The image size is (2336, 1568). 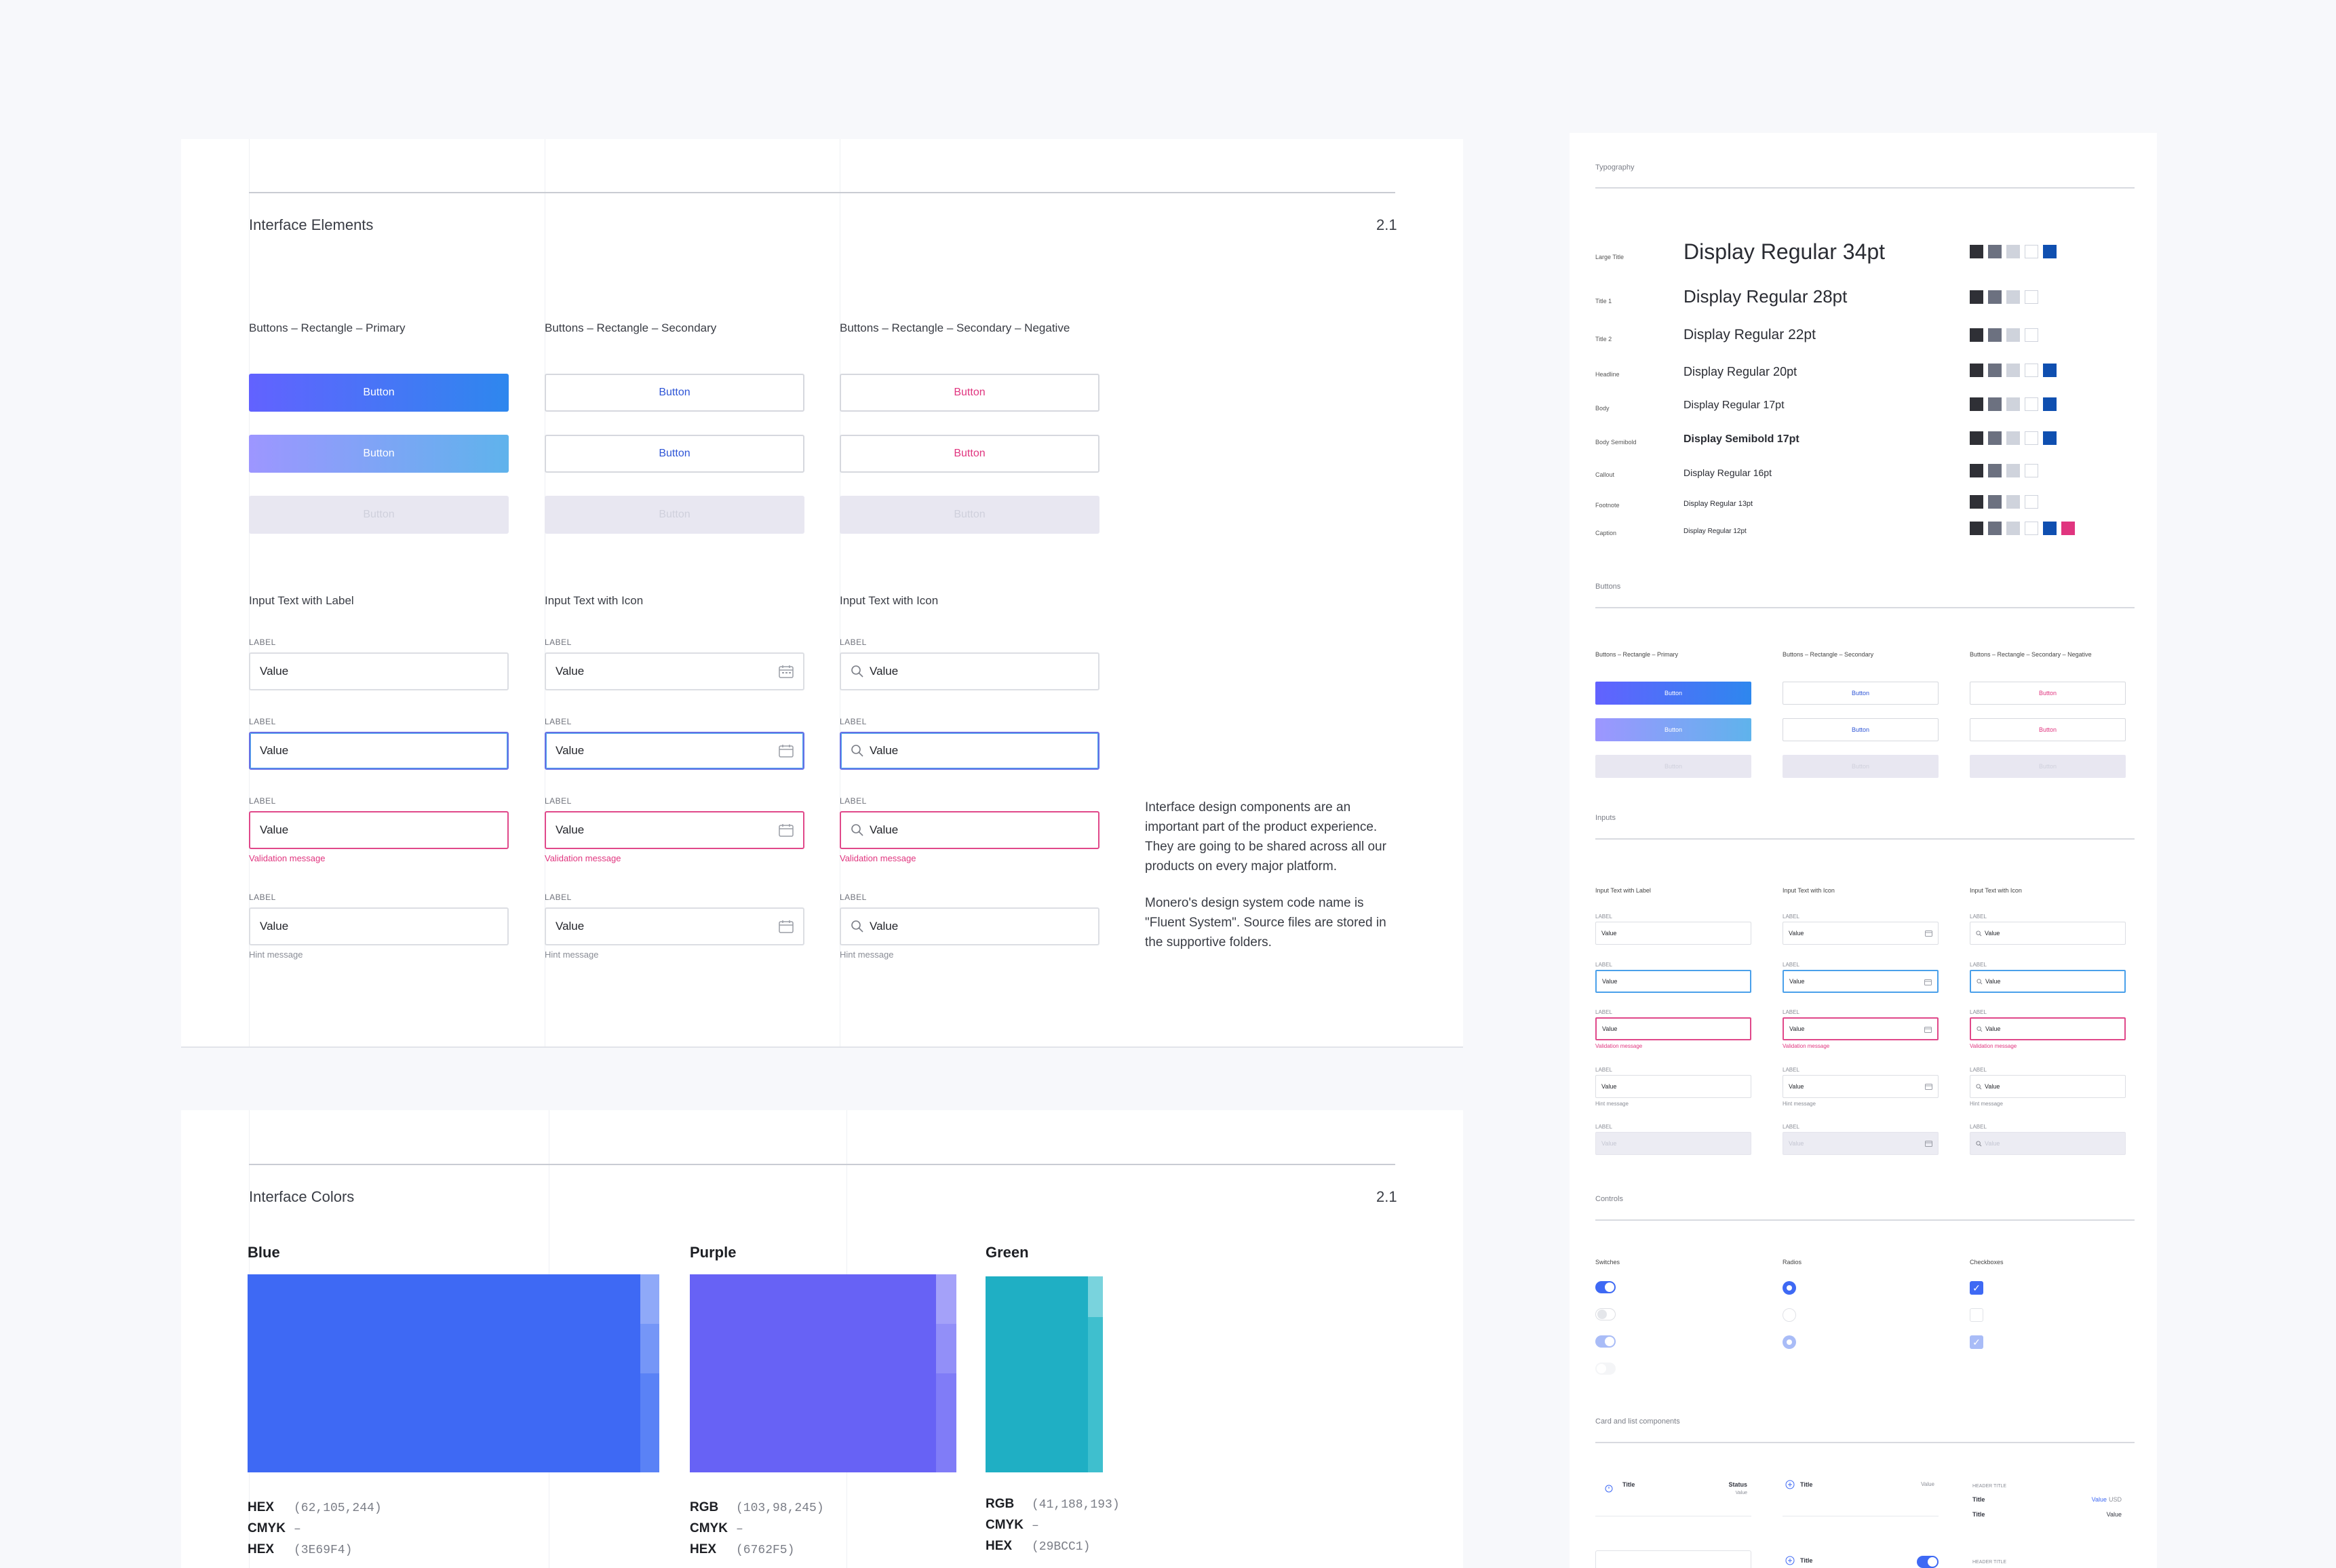 I want to click on switch-off, so click(x=1606, y=1314).